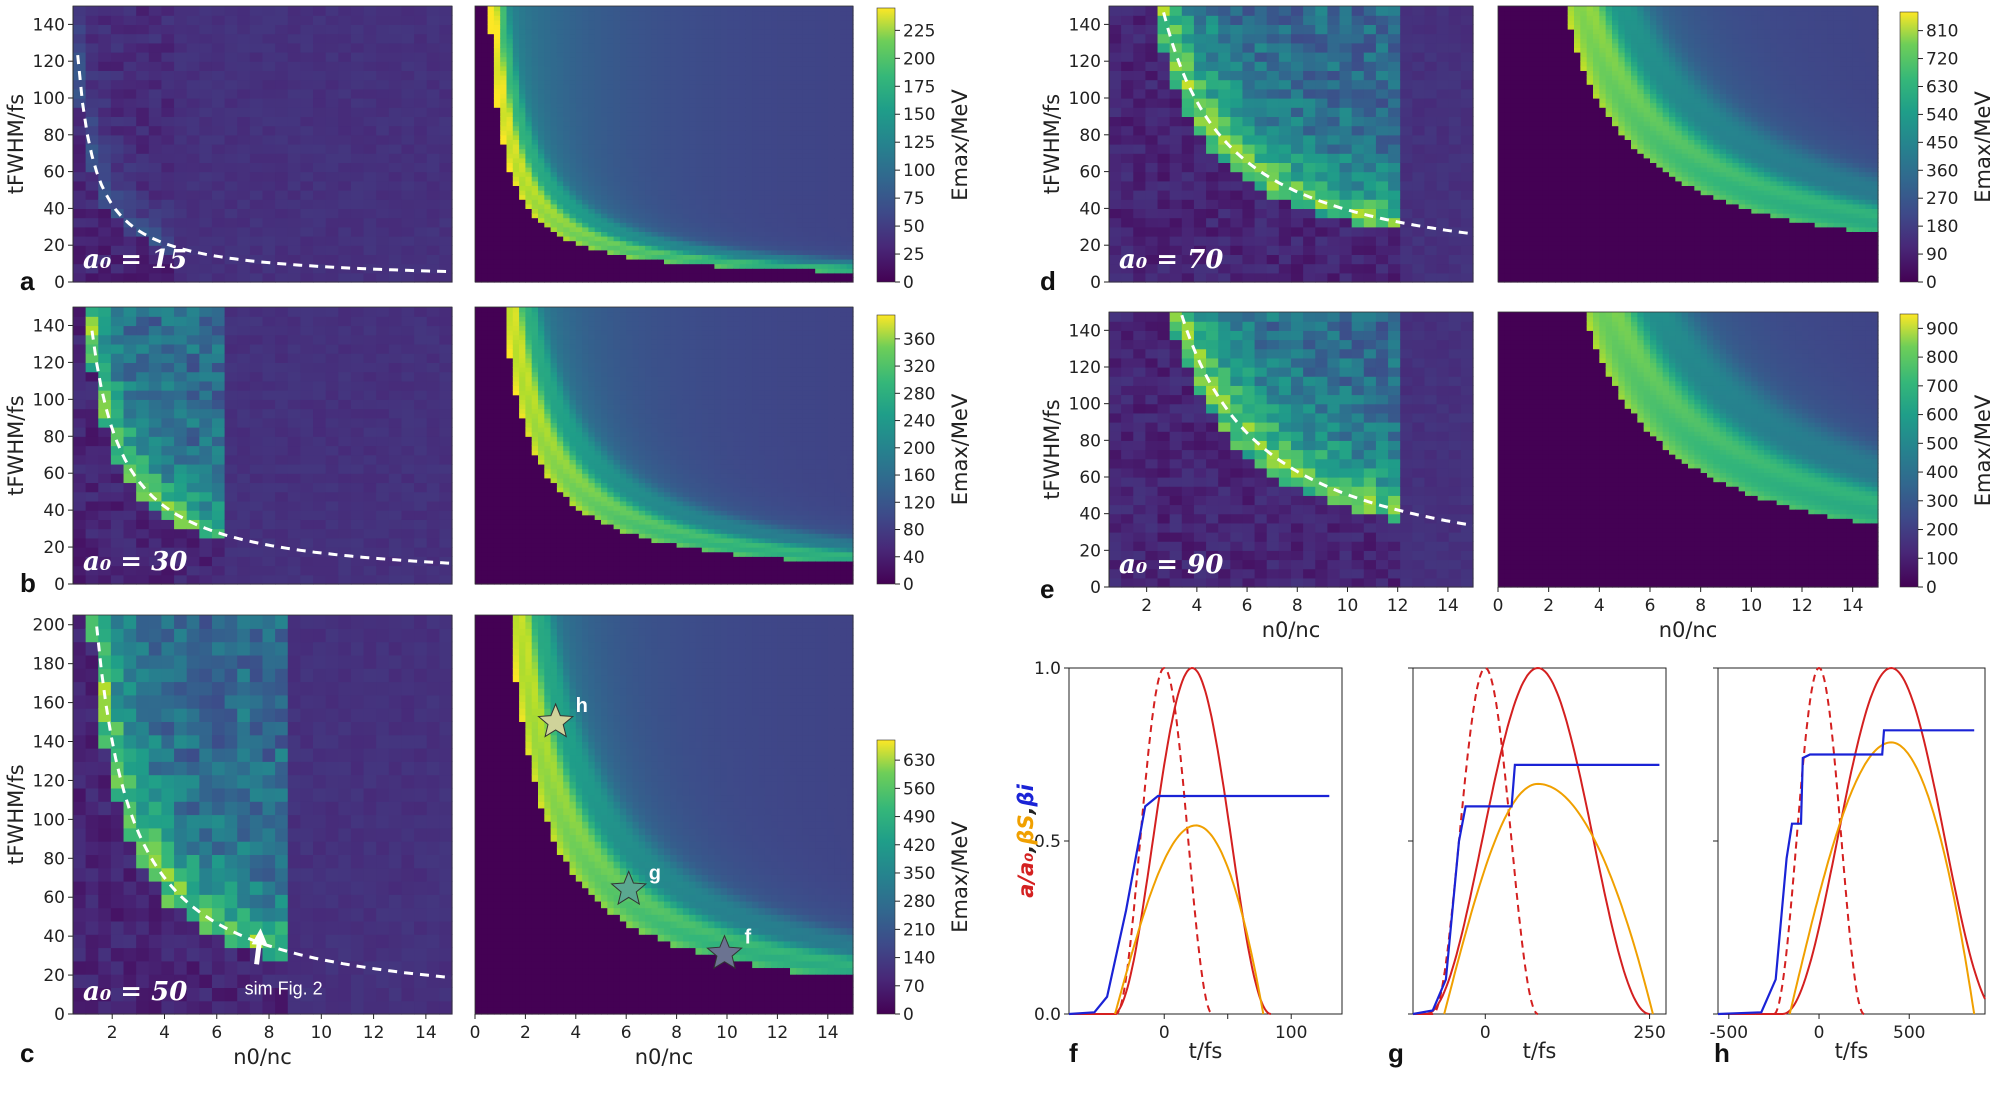 The image size is (1990, 1097). What do you see at coordinates (919, 59) in the screenshot?
I see `colorbar-tick-label: 200` at bounding box center [919, 59].